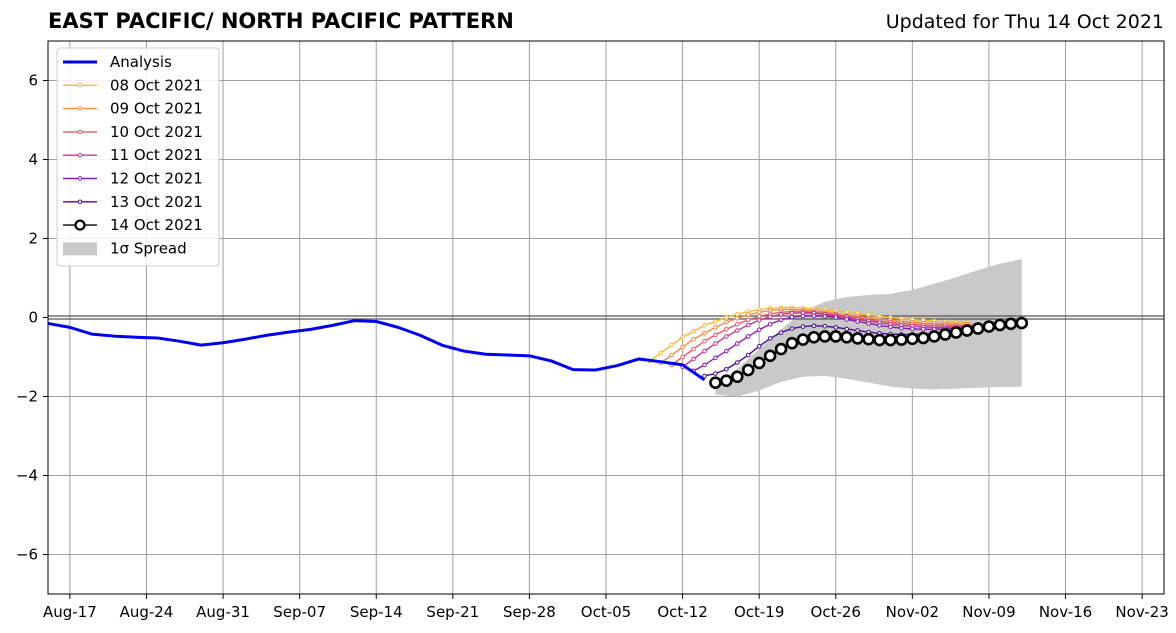 The image size is (1176, 633). I want to click on x-tick-label: Aug-17, so click(70, 612).